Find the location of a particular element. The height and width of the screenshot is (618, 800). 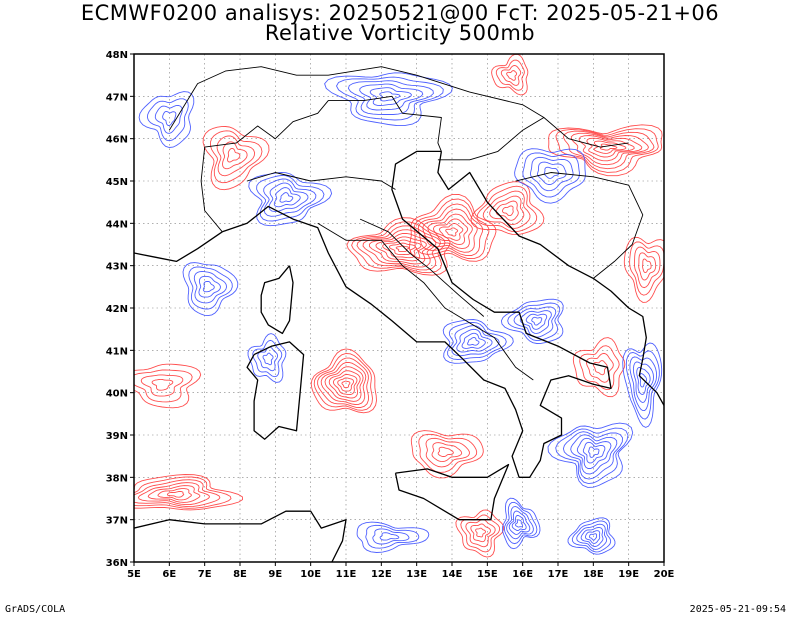

footer-timestamp: 2025-05-21-09:54 is located at coordinates (737, 609).